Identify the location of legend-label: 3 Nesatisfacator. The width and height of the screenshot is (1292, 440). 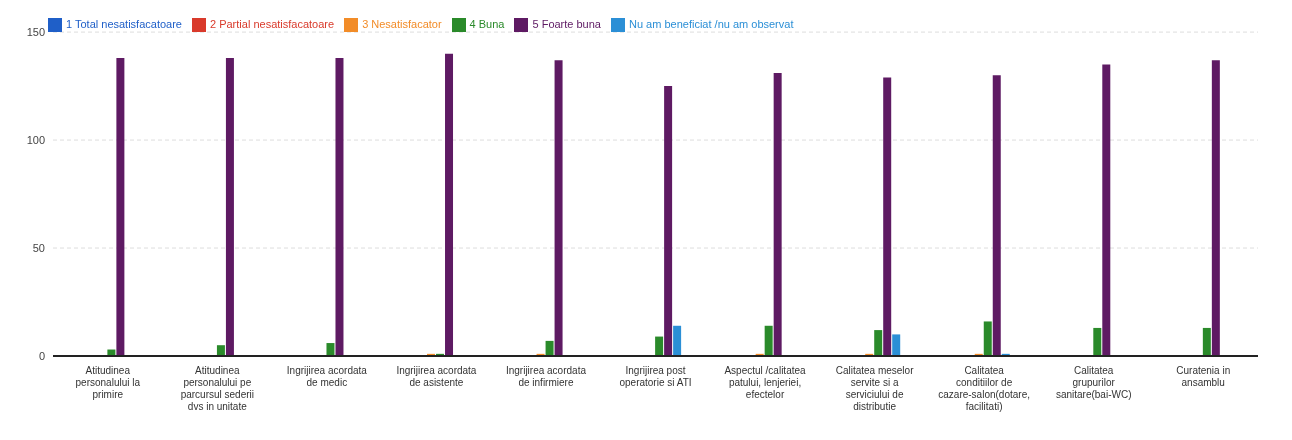
(402, 24).